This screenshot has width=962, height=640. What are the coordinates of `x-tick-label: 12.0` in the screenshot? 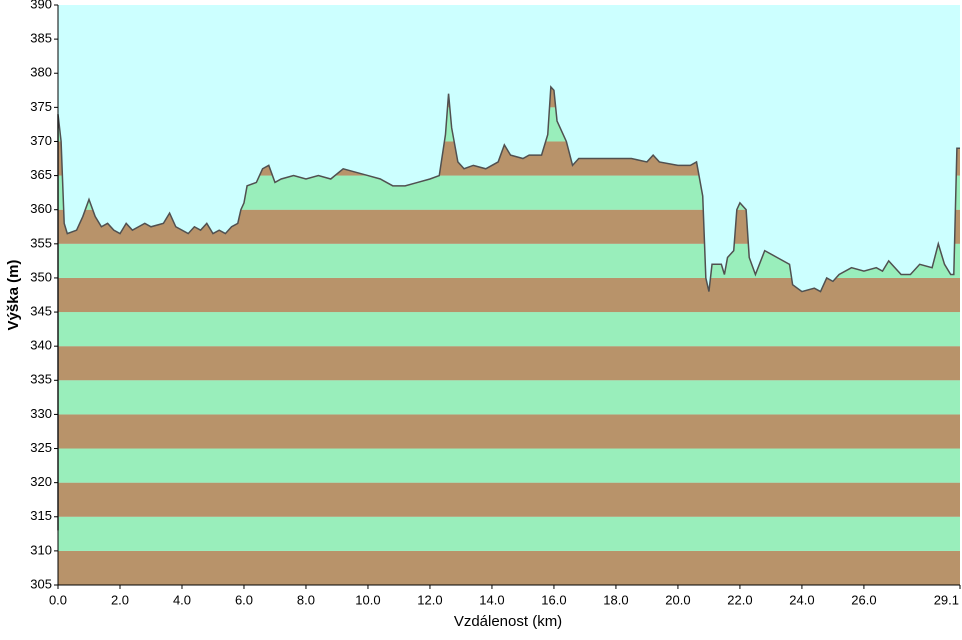 It's located at (429, 599).